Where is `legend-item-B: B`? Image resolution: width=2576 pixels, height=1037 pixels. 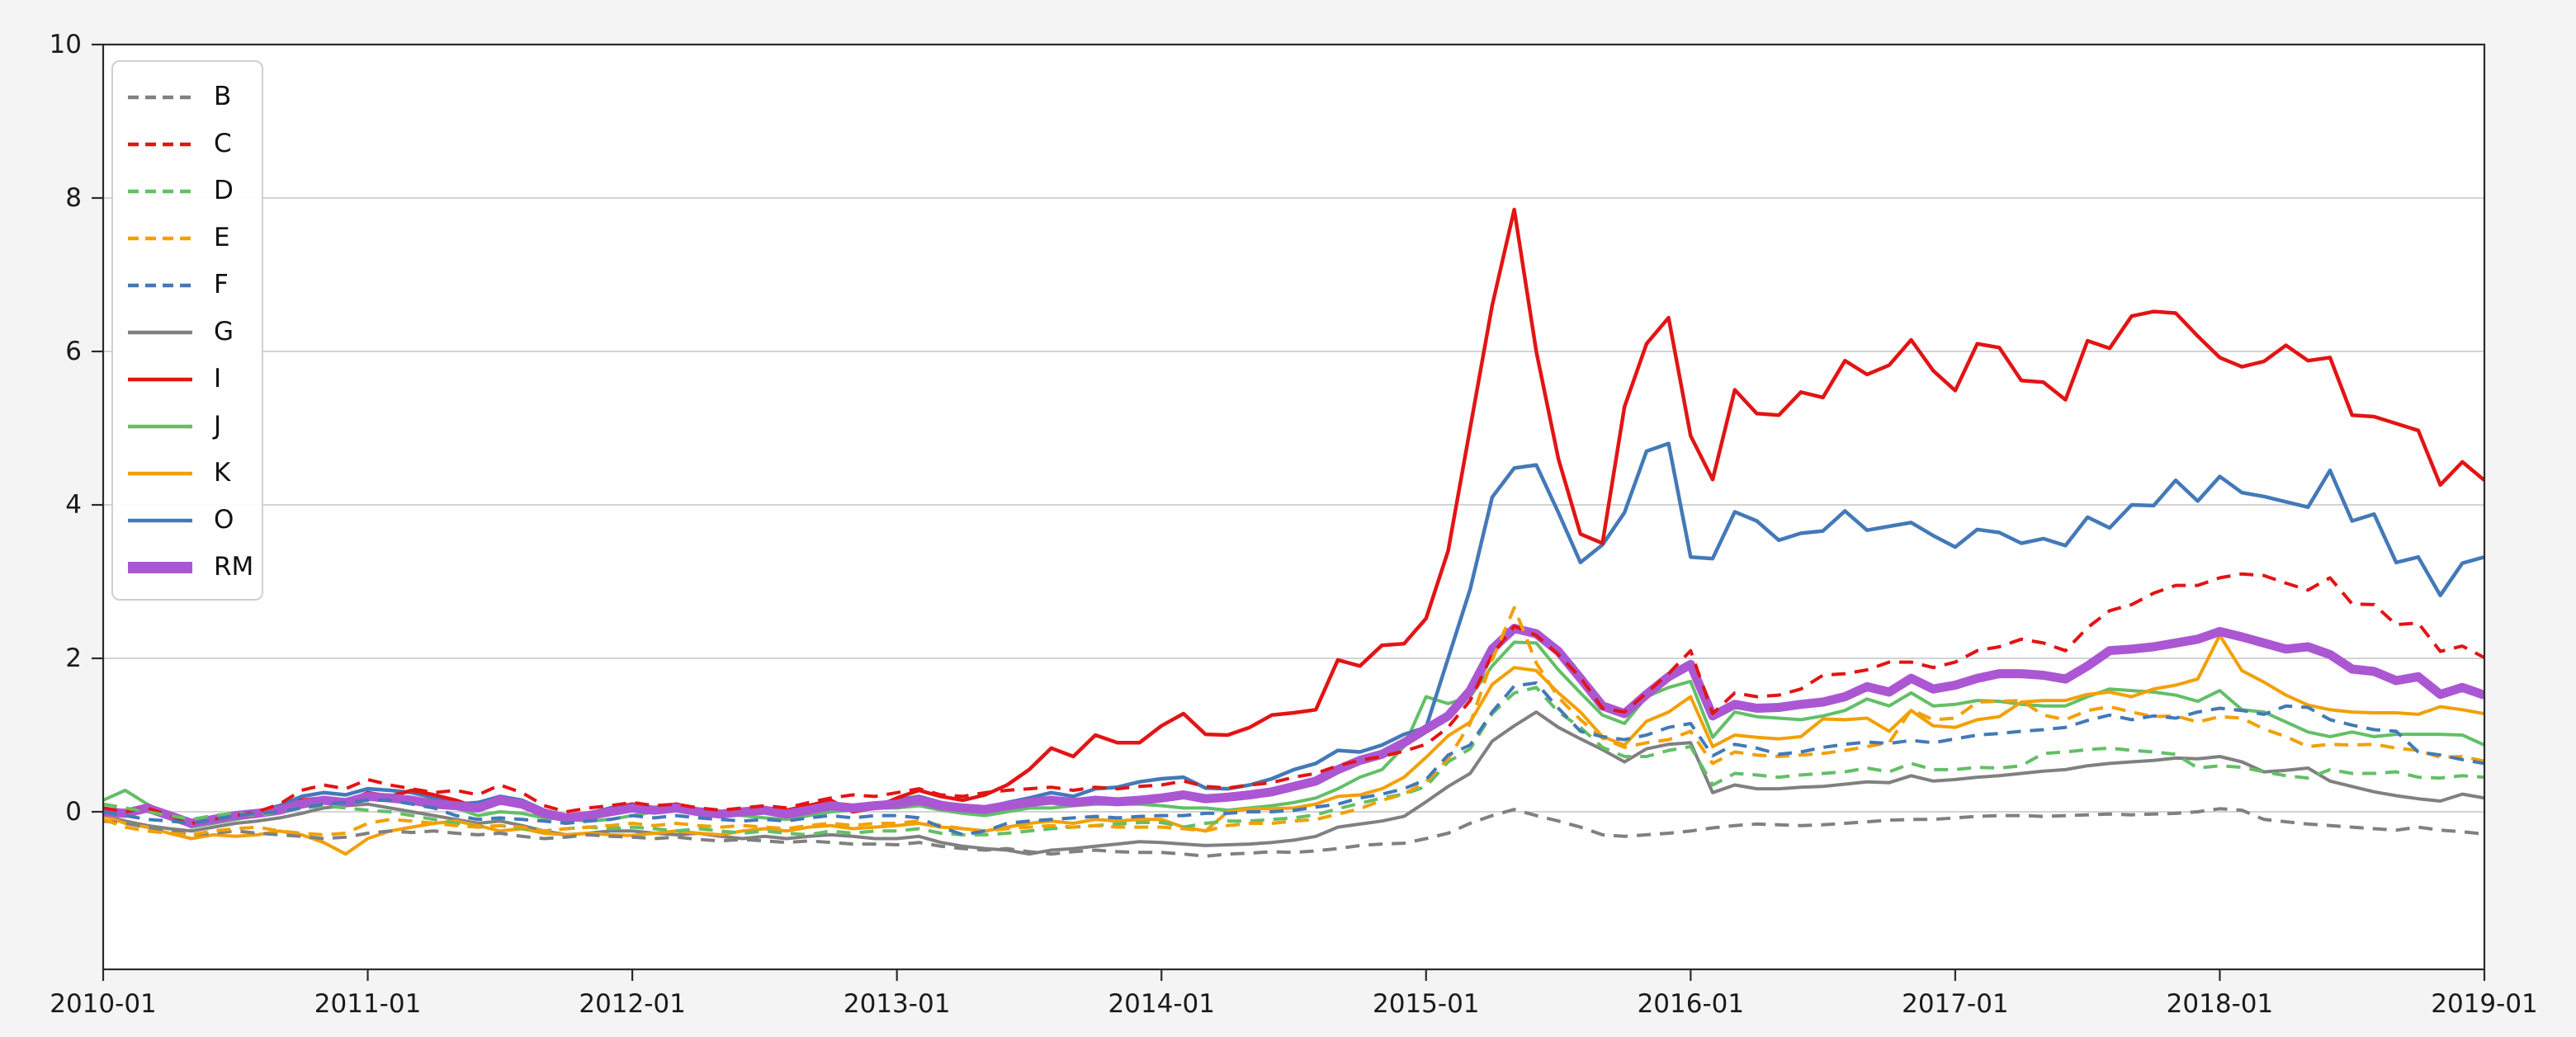 legend-item-B: B is located at coordinates (189, 96).